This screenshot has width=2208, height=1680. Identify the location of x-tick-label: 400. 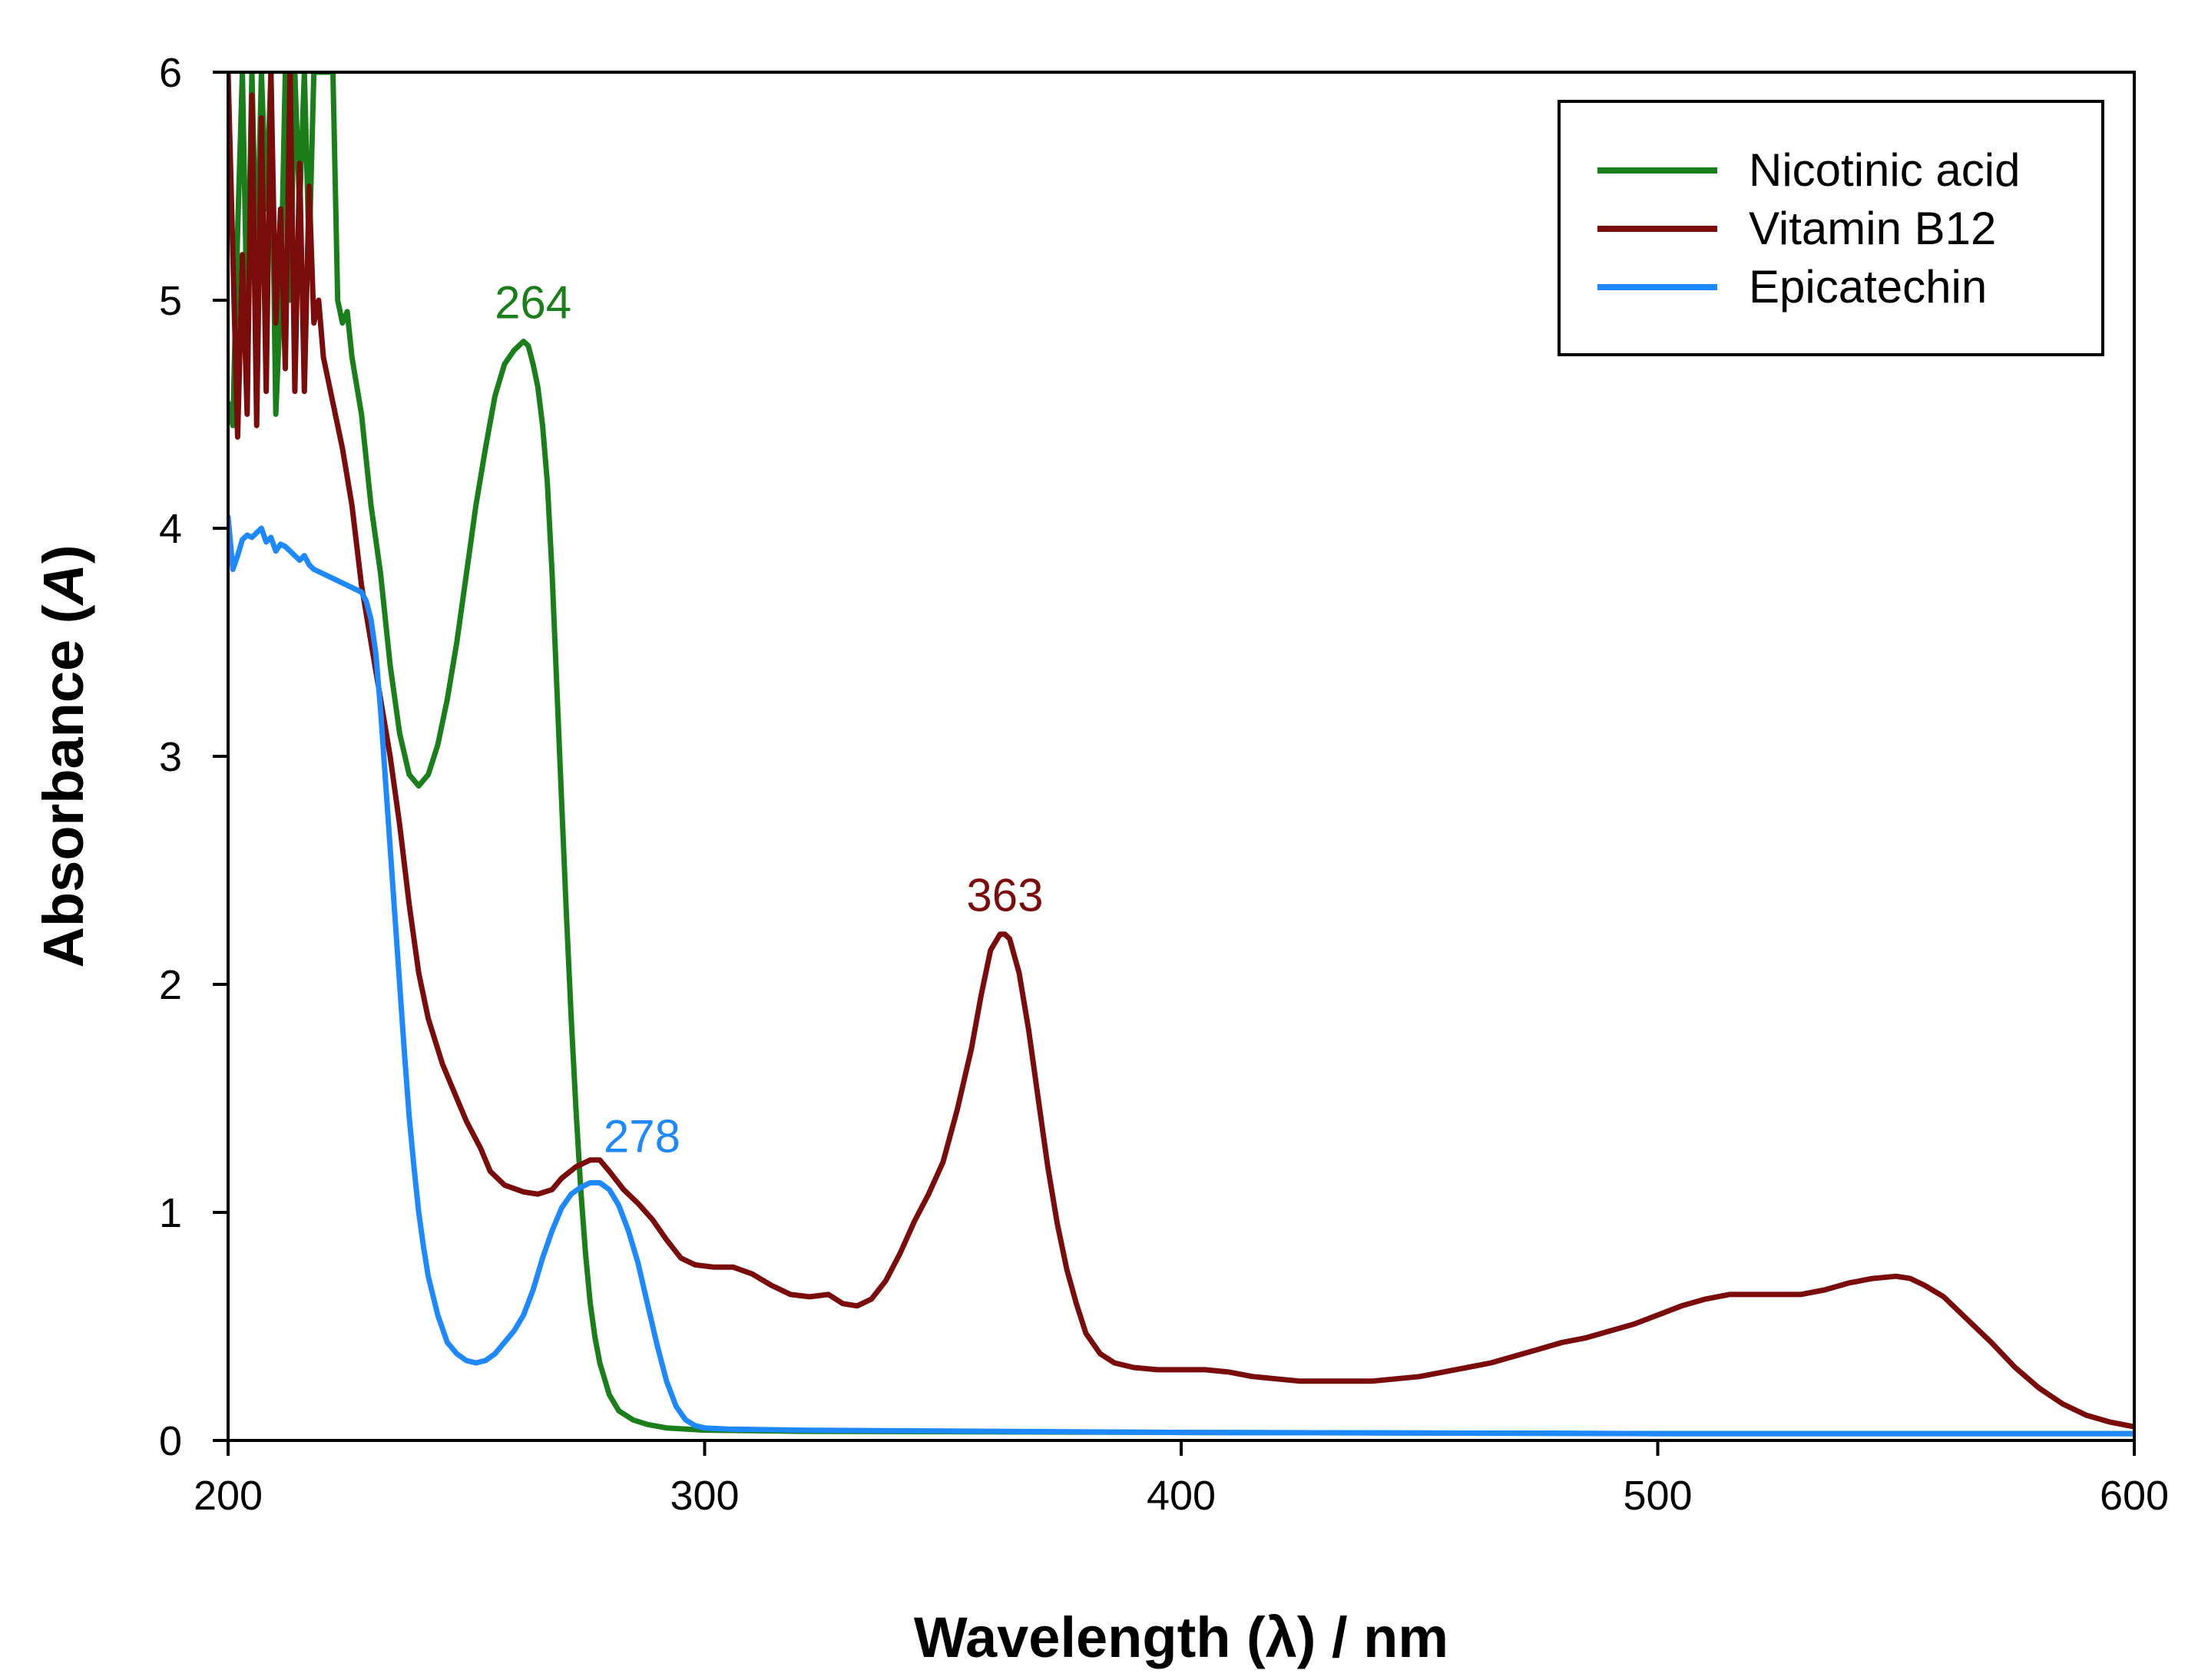
(1181, 1496).